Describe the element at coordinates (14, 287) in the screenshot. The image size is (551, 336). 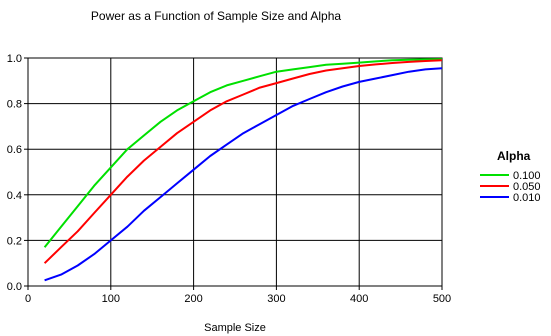
I see `y-tick-label: 0.0` at that location.